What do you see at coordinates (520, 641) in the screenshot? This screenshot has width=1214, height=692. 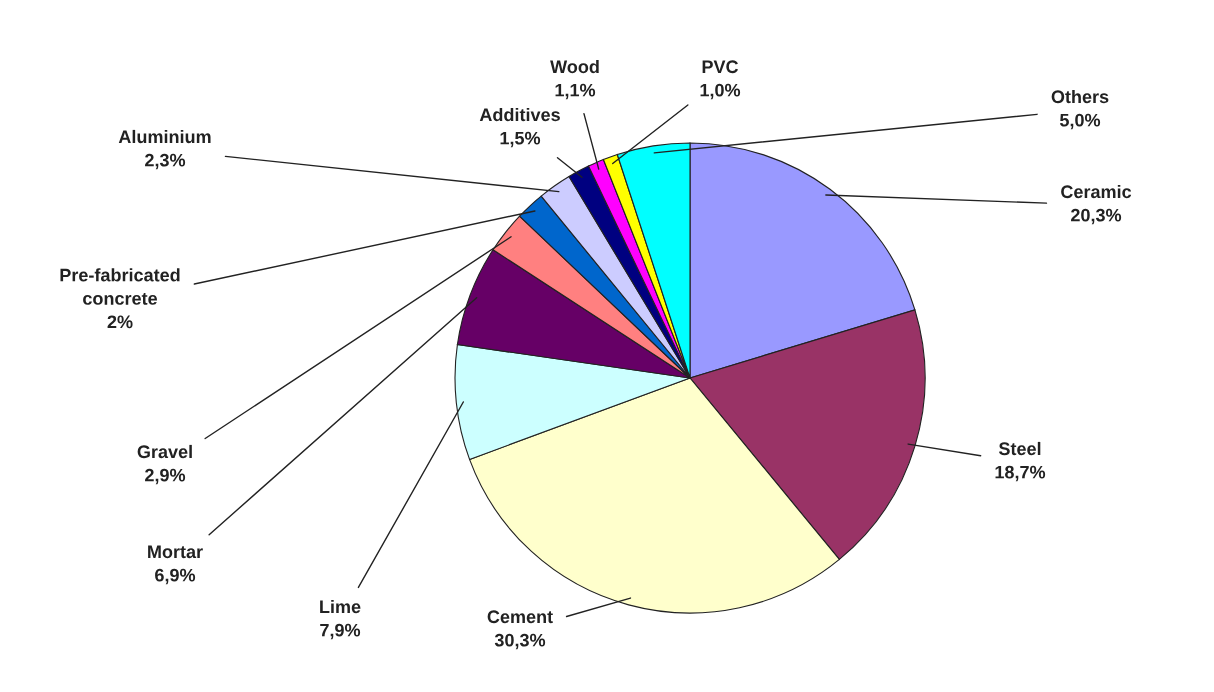 I see `data-label: 30,3%` at bounding box center [520, 641].